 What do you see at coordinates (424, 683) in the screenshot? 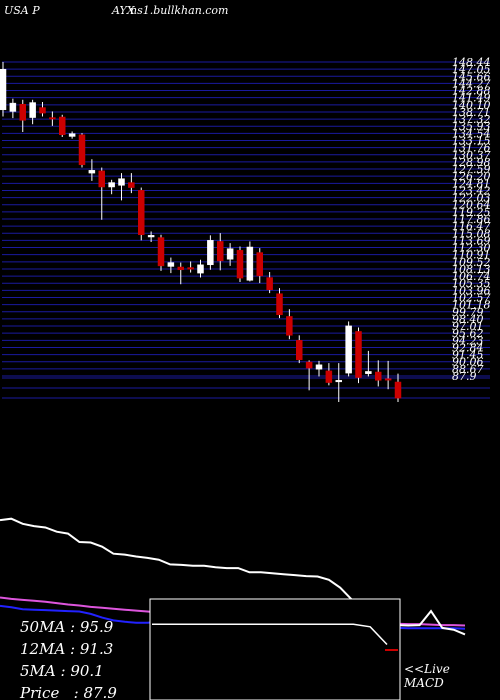
I see `macd-label: MACD` at bounding box center [424, 683].